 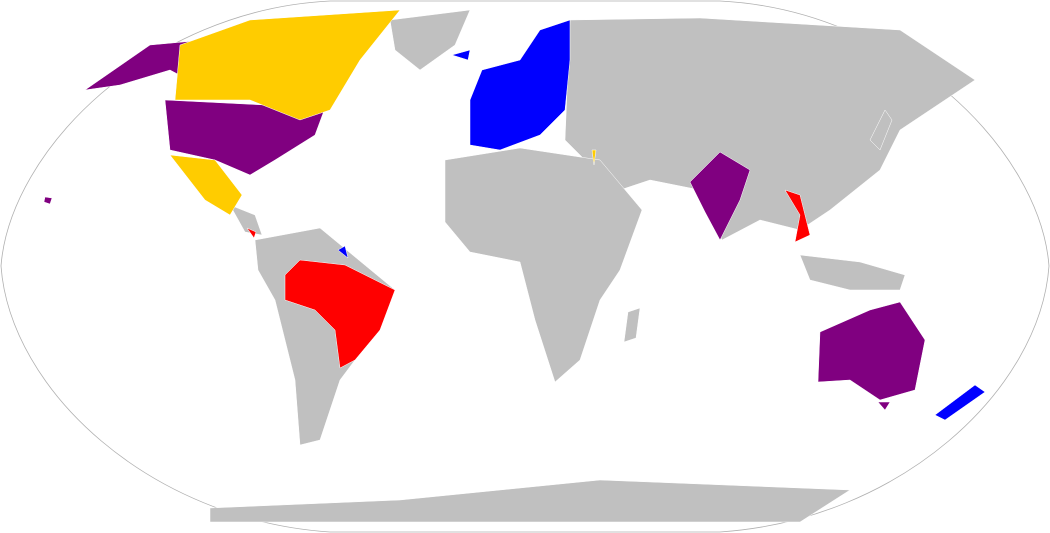 What do you see at coordinates (594, 157) in the screenshot?
I see `israel` at bounding box center [594, 157].